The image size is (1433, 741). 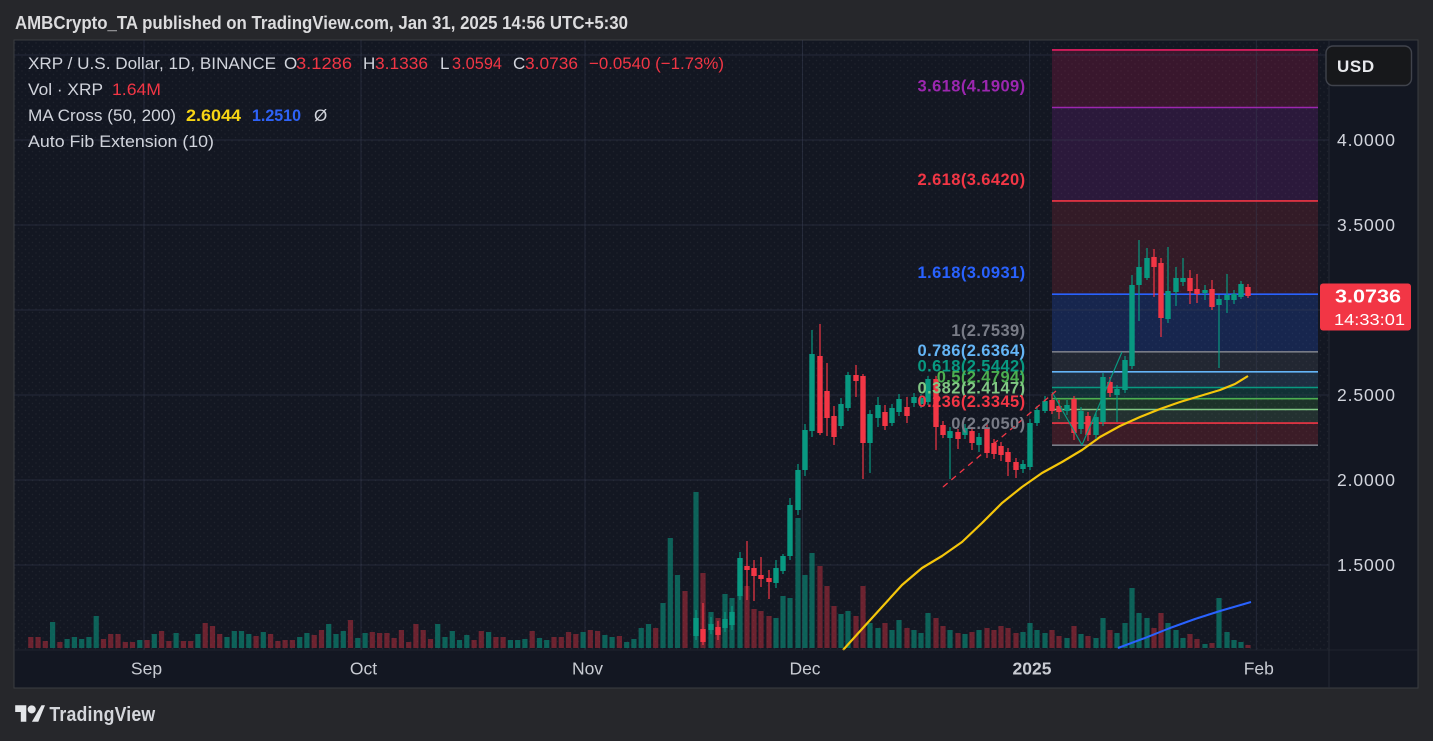 I want to click on svg-text: 2025, so click(x=1032, y=669).